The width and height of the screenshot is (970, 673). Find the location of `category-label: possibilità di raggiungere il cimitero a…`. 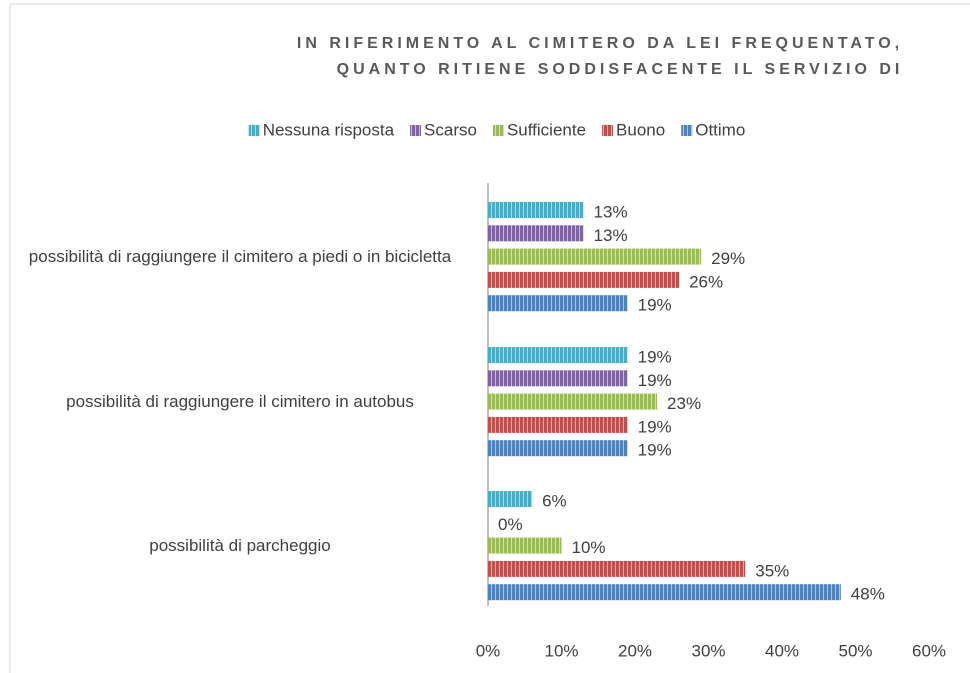

category-label: possibilità di raggiungere il cimitero a… is located at coordinates (240, 256).